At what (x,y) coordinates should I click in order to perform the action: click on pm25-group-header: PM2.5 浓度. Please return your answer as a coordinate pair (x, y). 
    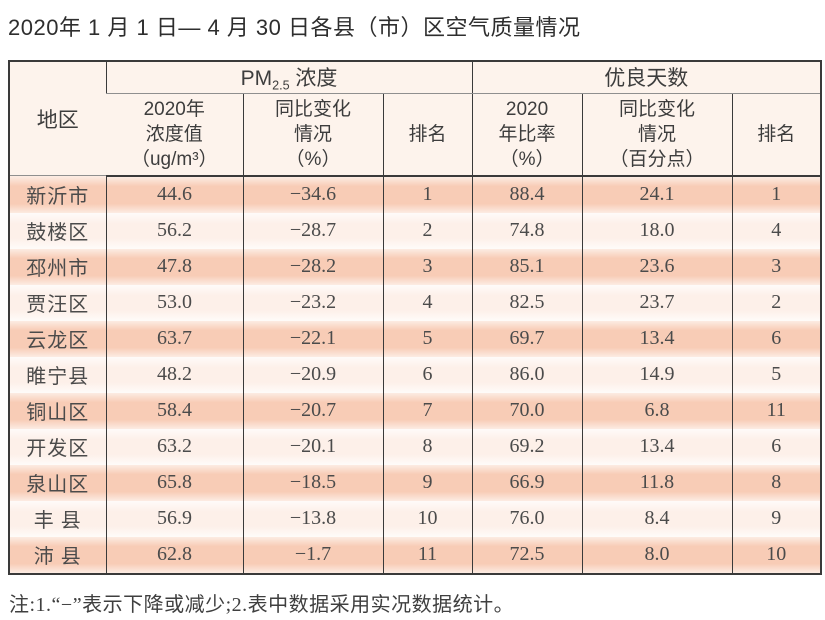
    Looking at the image, I should click on (289, 77).